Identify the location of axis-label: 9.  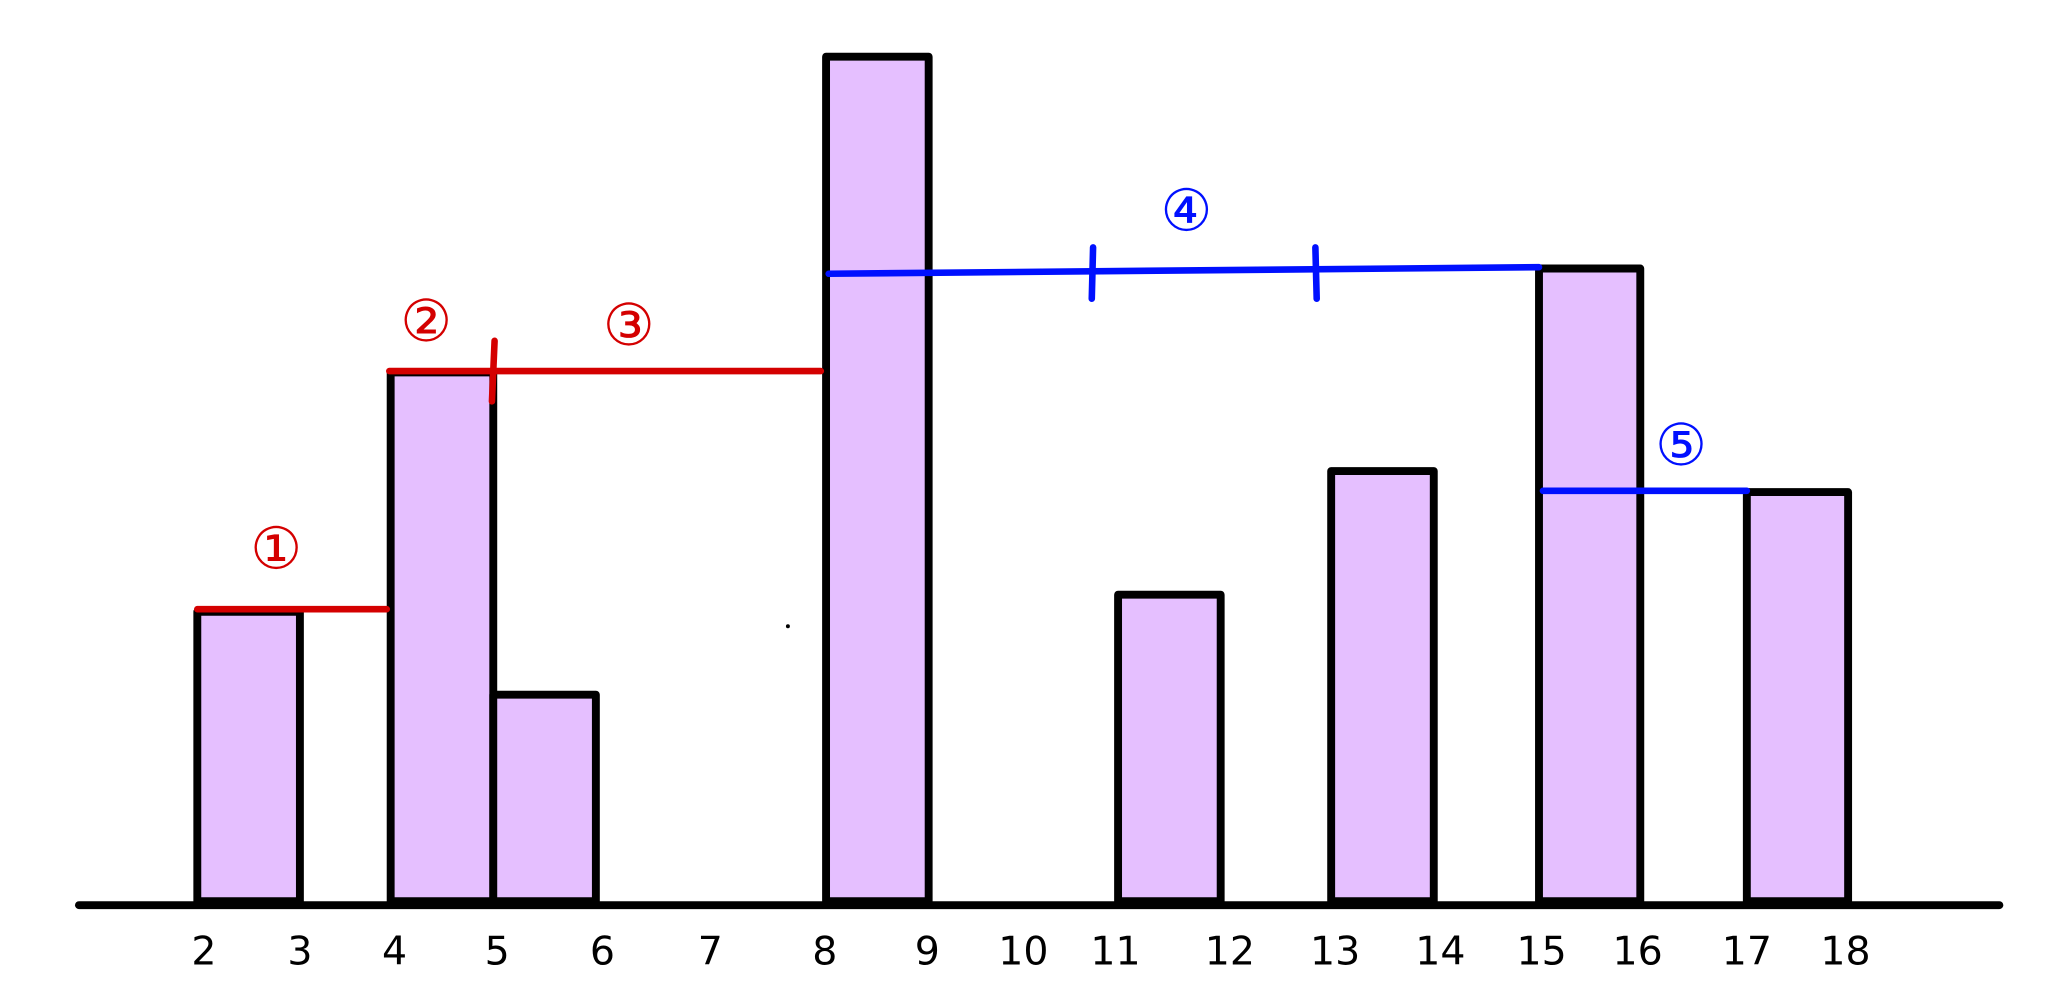
(927, 951).